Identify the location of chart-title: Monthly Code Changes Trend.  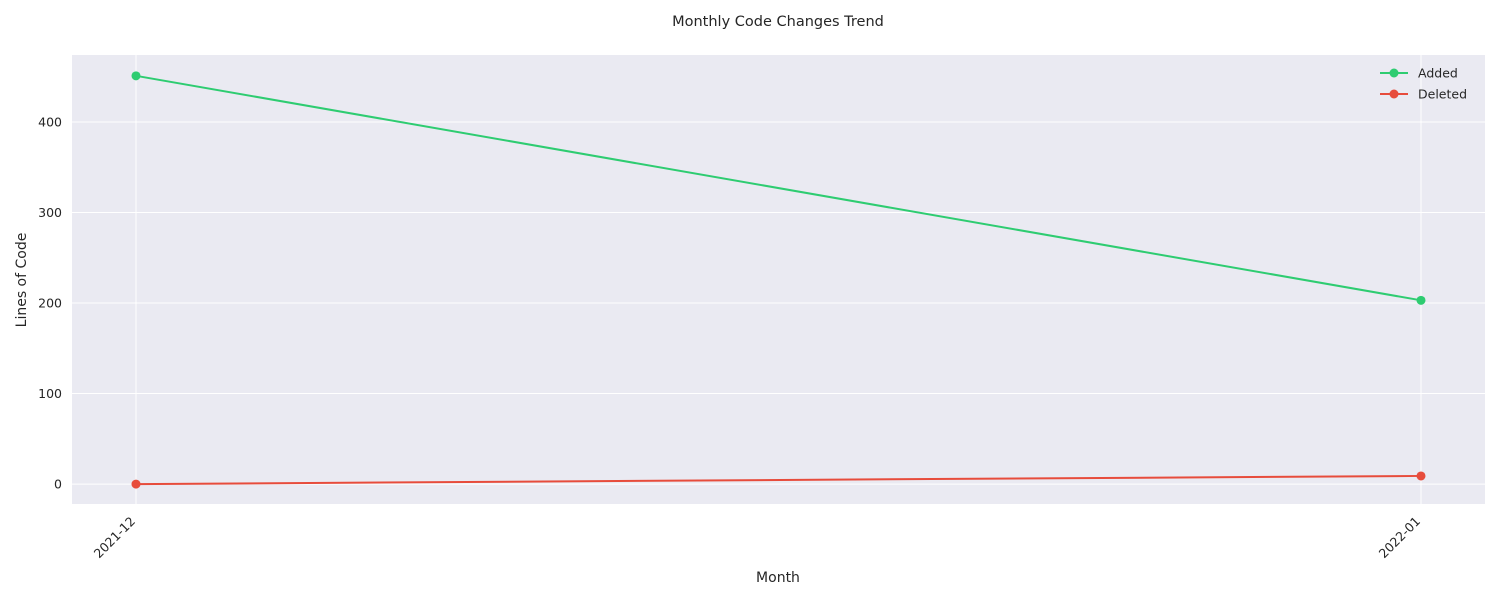
(778, 22).